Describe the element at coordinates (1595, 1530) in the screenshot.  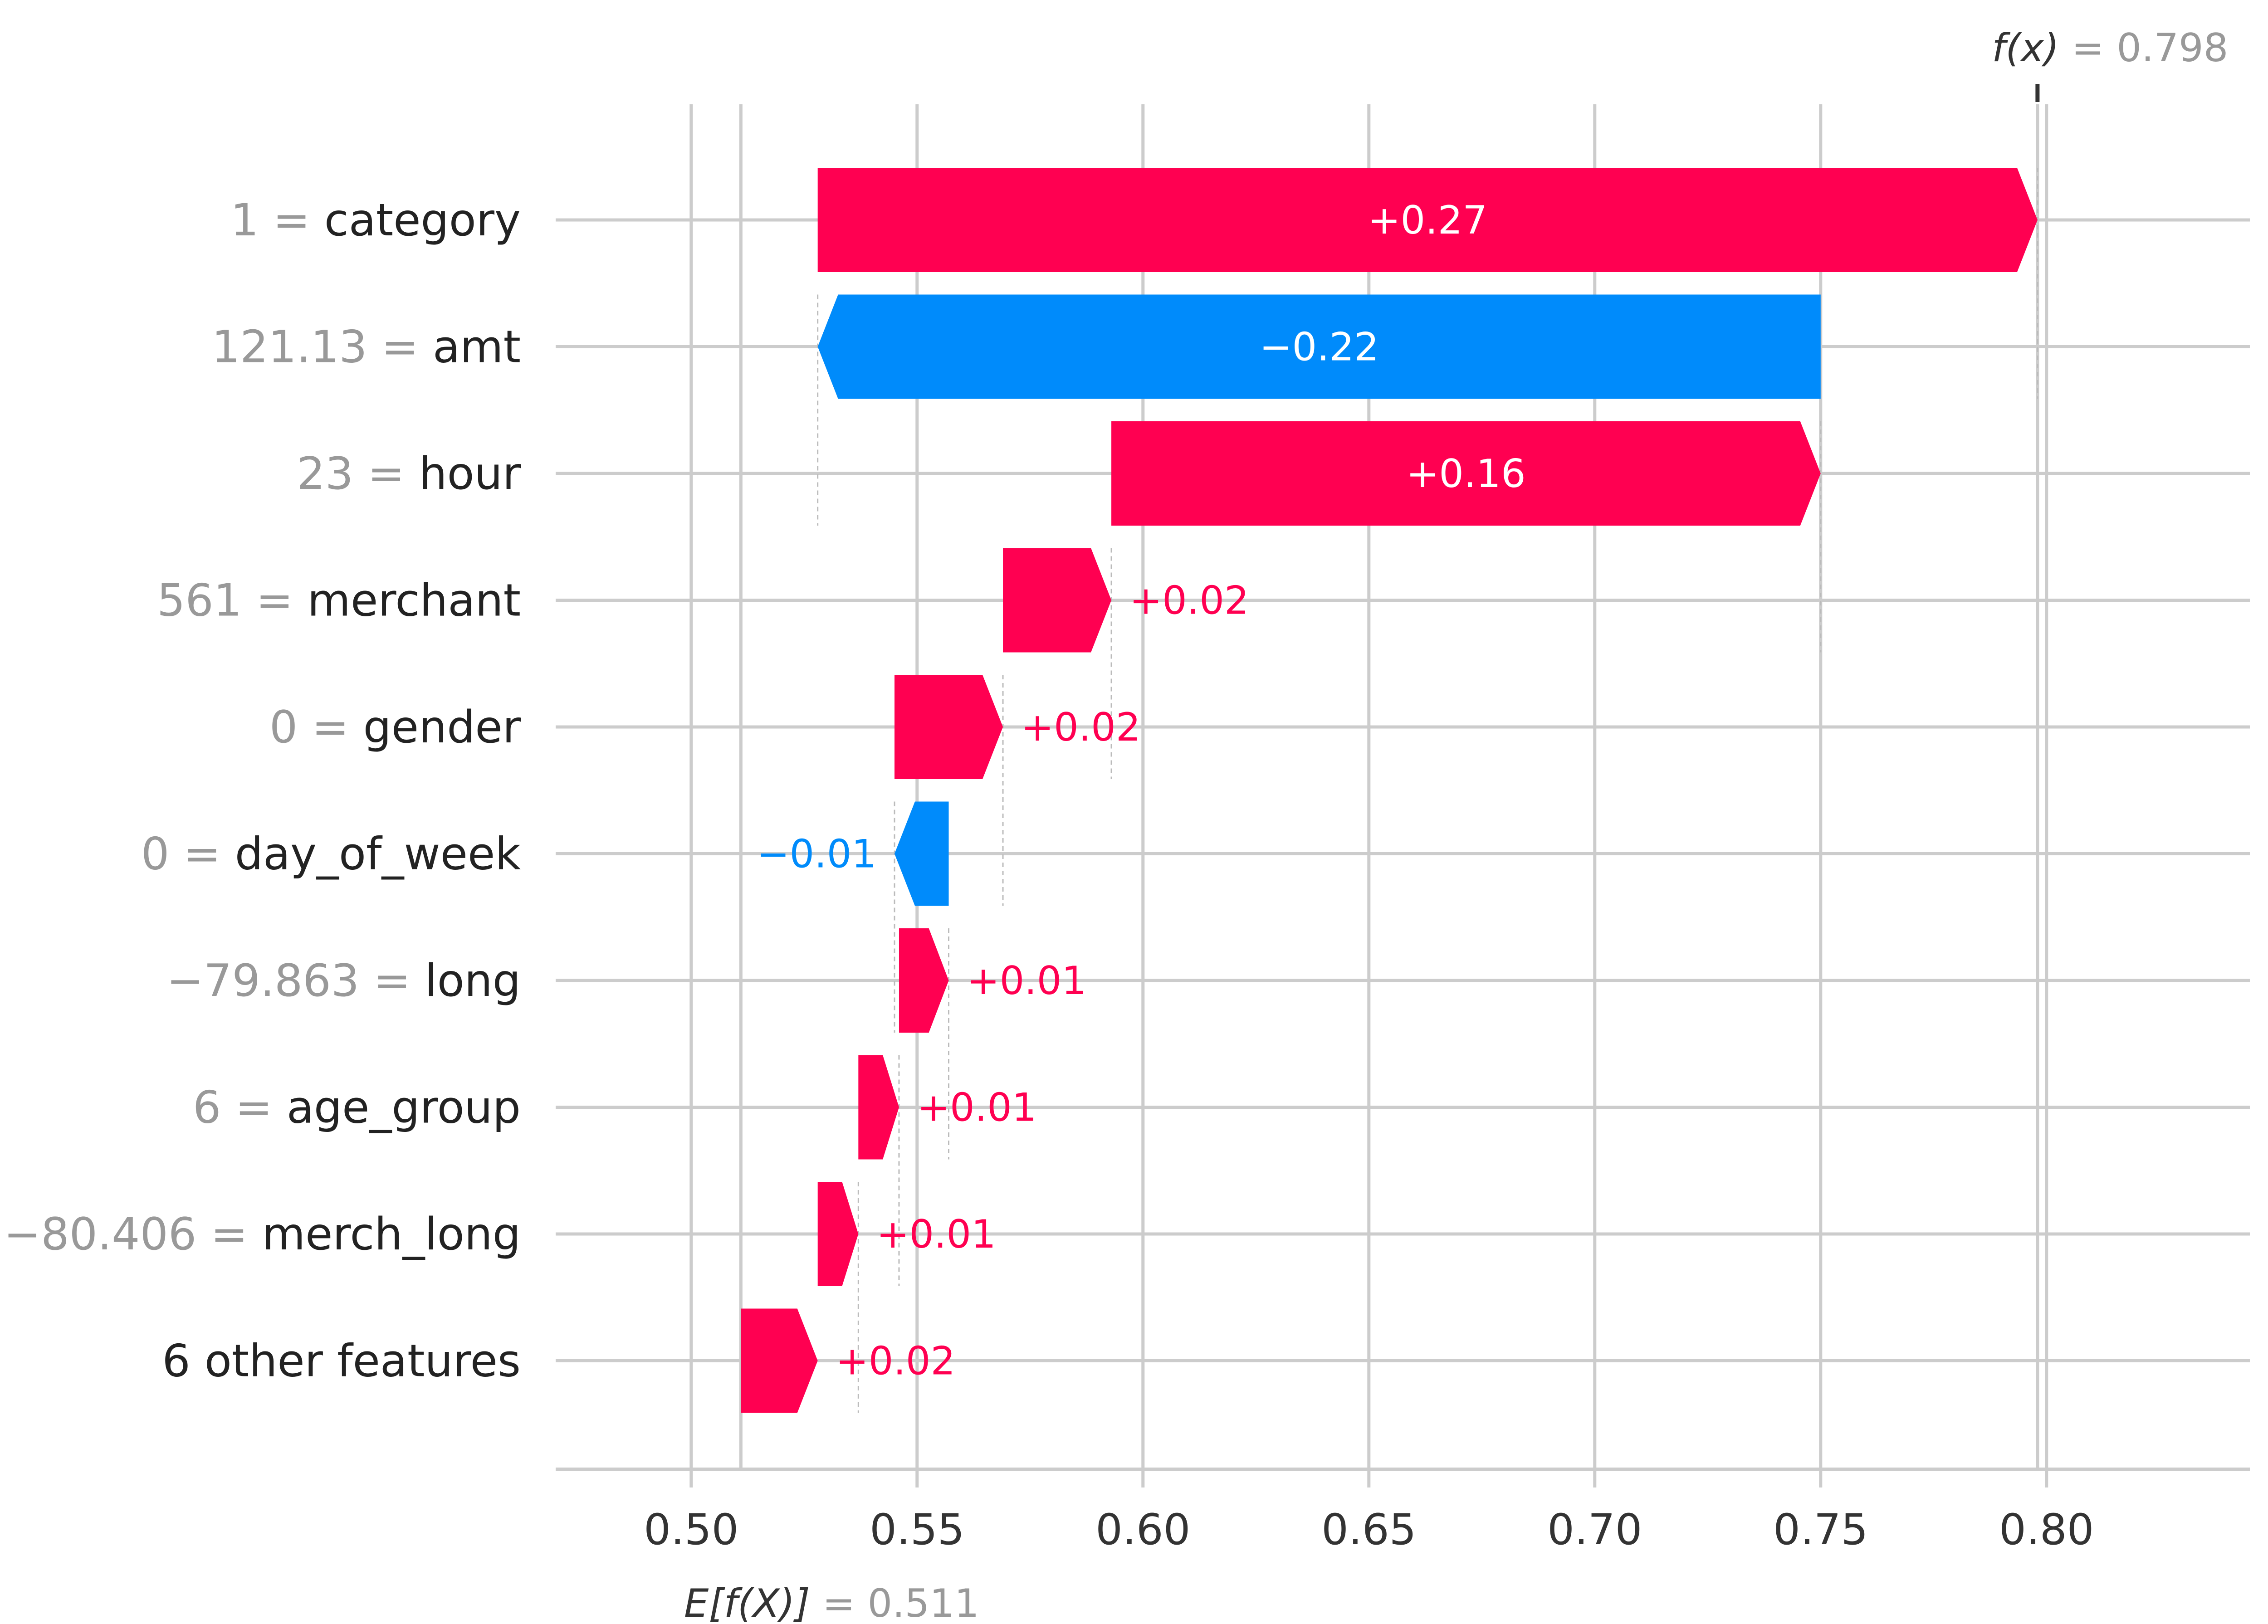
I see `x-tick-label: 0.70` at that location.